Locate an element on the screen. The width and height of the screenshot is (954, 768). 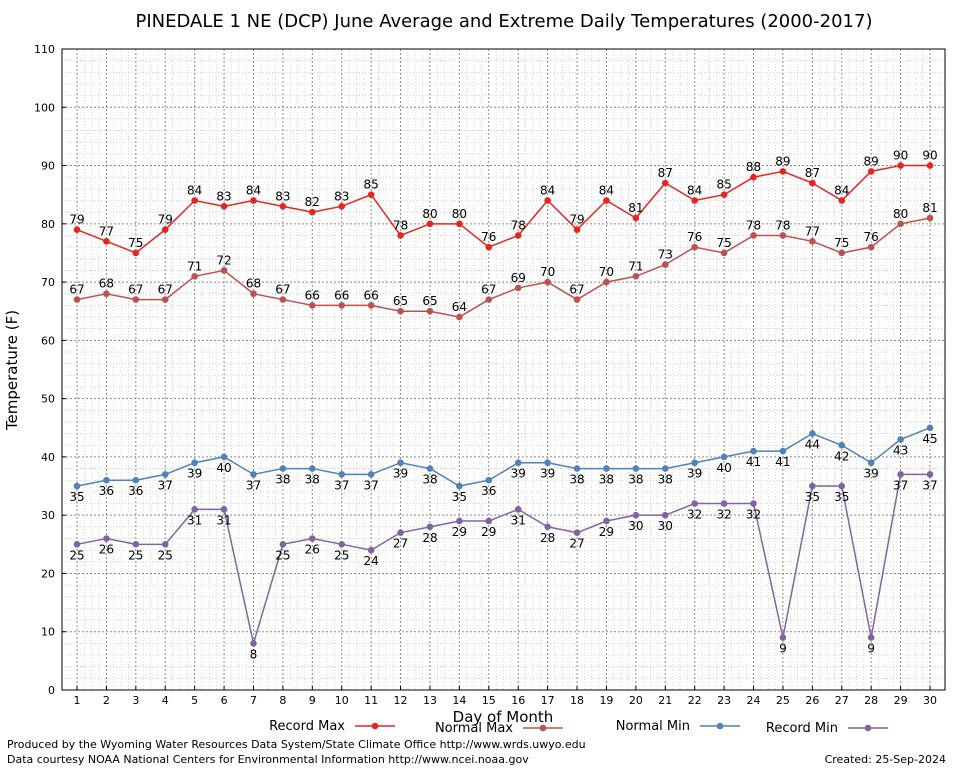
data-label-record-max: 75 is located at coordinates (135, 243).